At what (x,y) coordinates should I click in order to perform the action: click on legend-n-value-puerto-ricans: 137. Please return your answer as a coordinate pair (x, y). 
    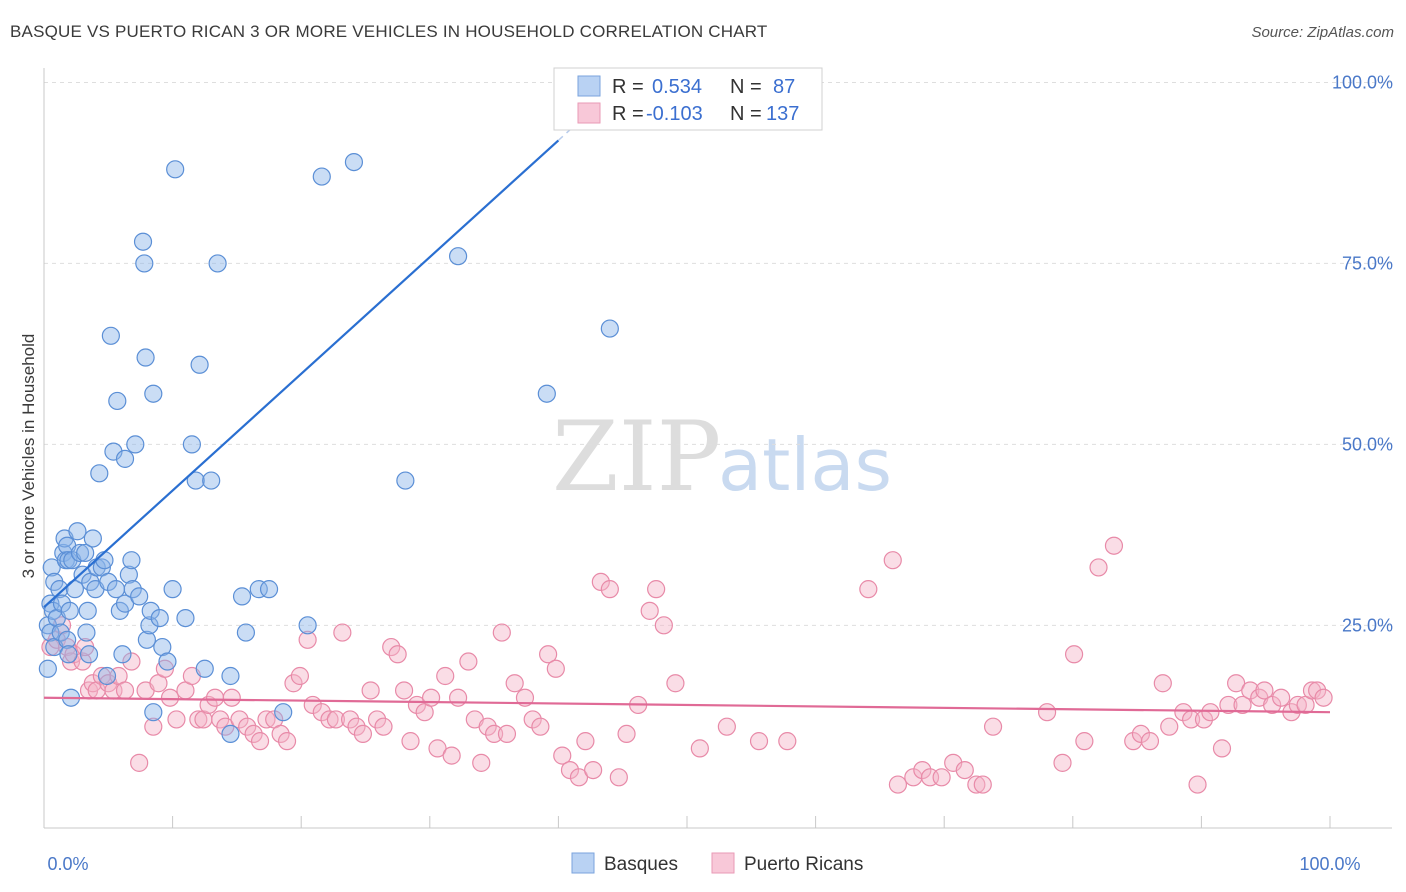
    Looking at the image, I should click on (782, 114).